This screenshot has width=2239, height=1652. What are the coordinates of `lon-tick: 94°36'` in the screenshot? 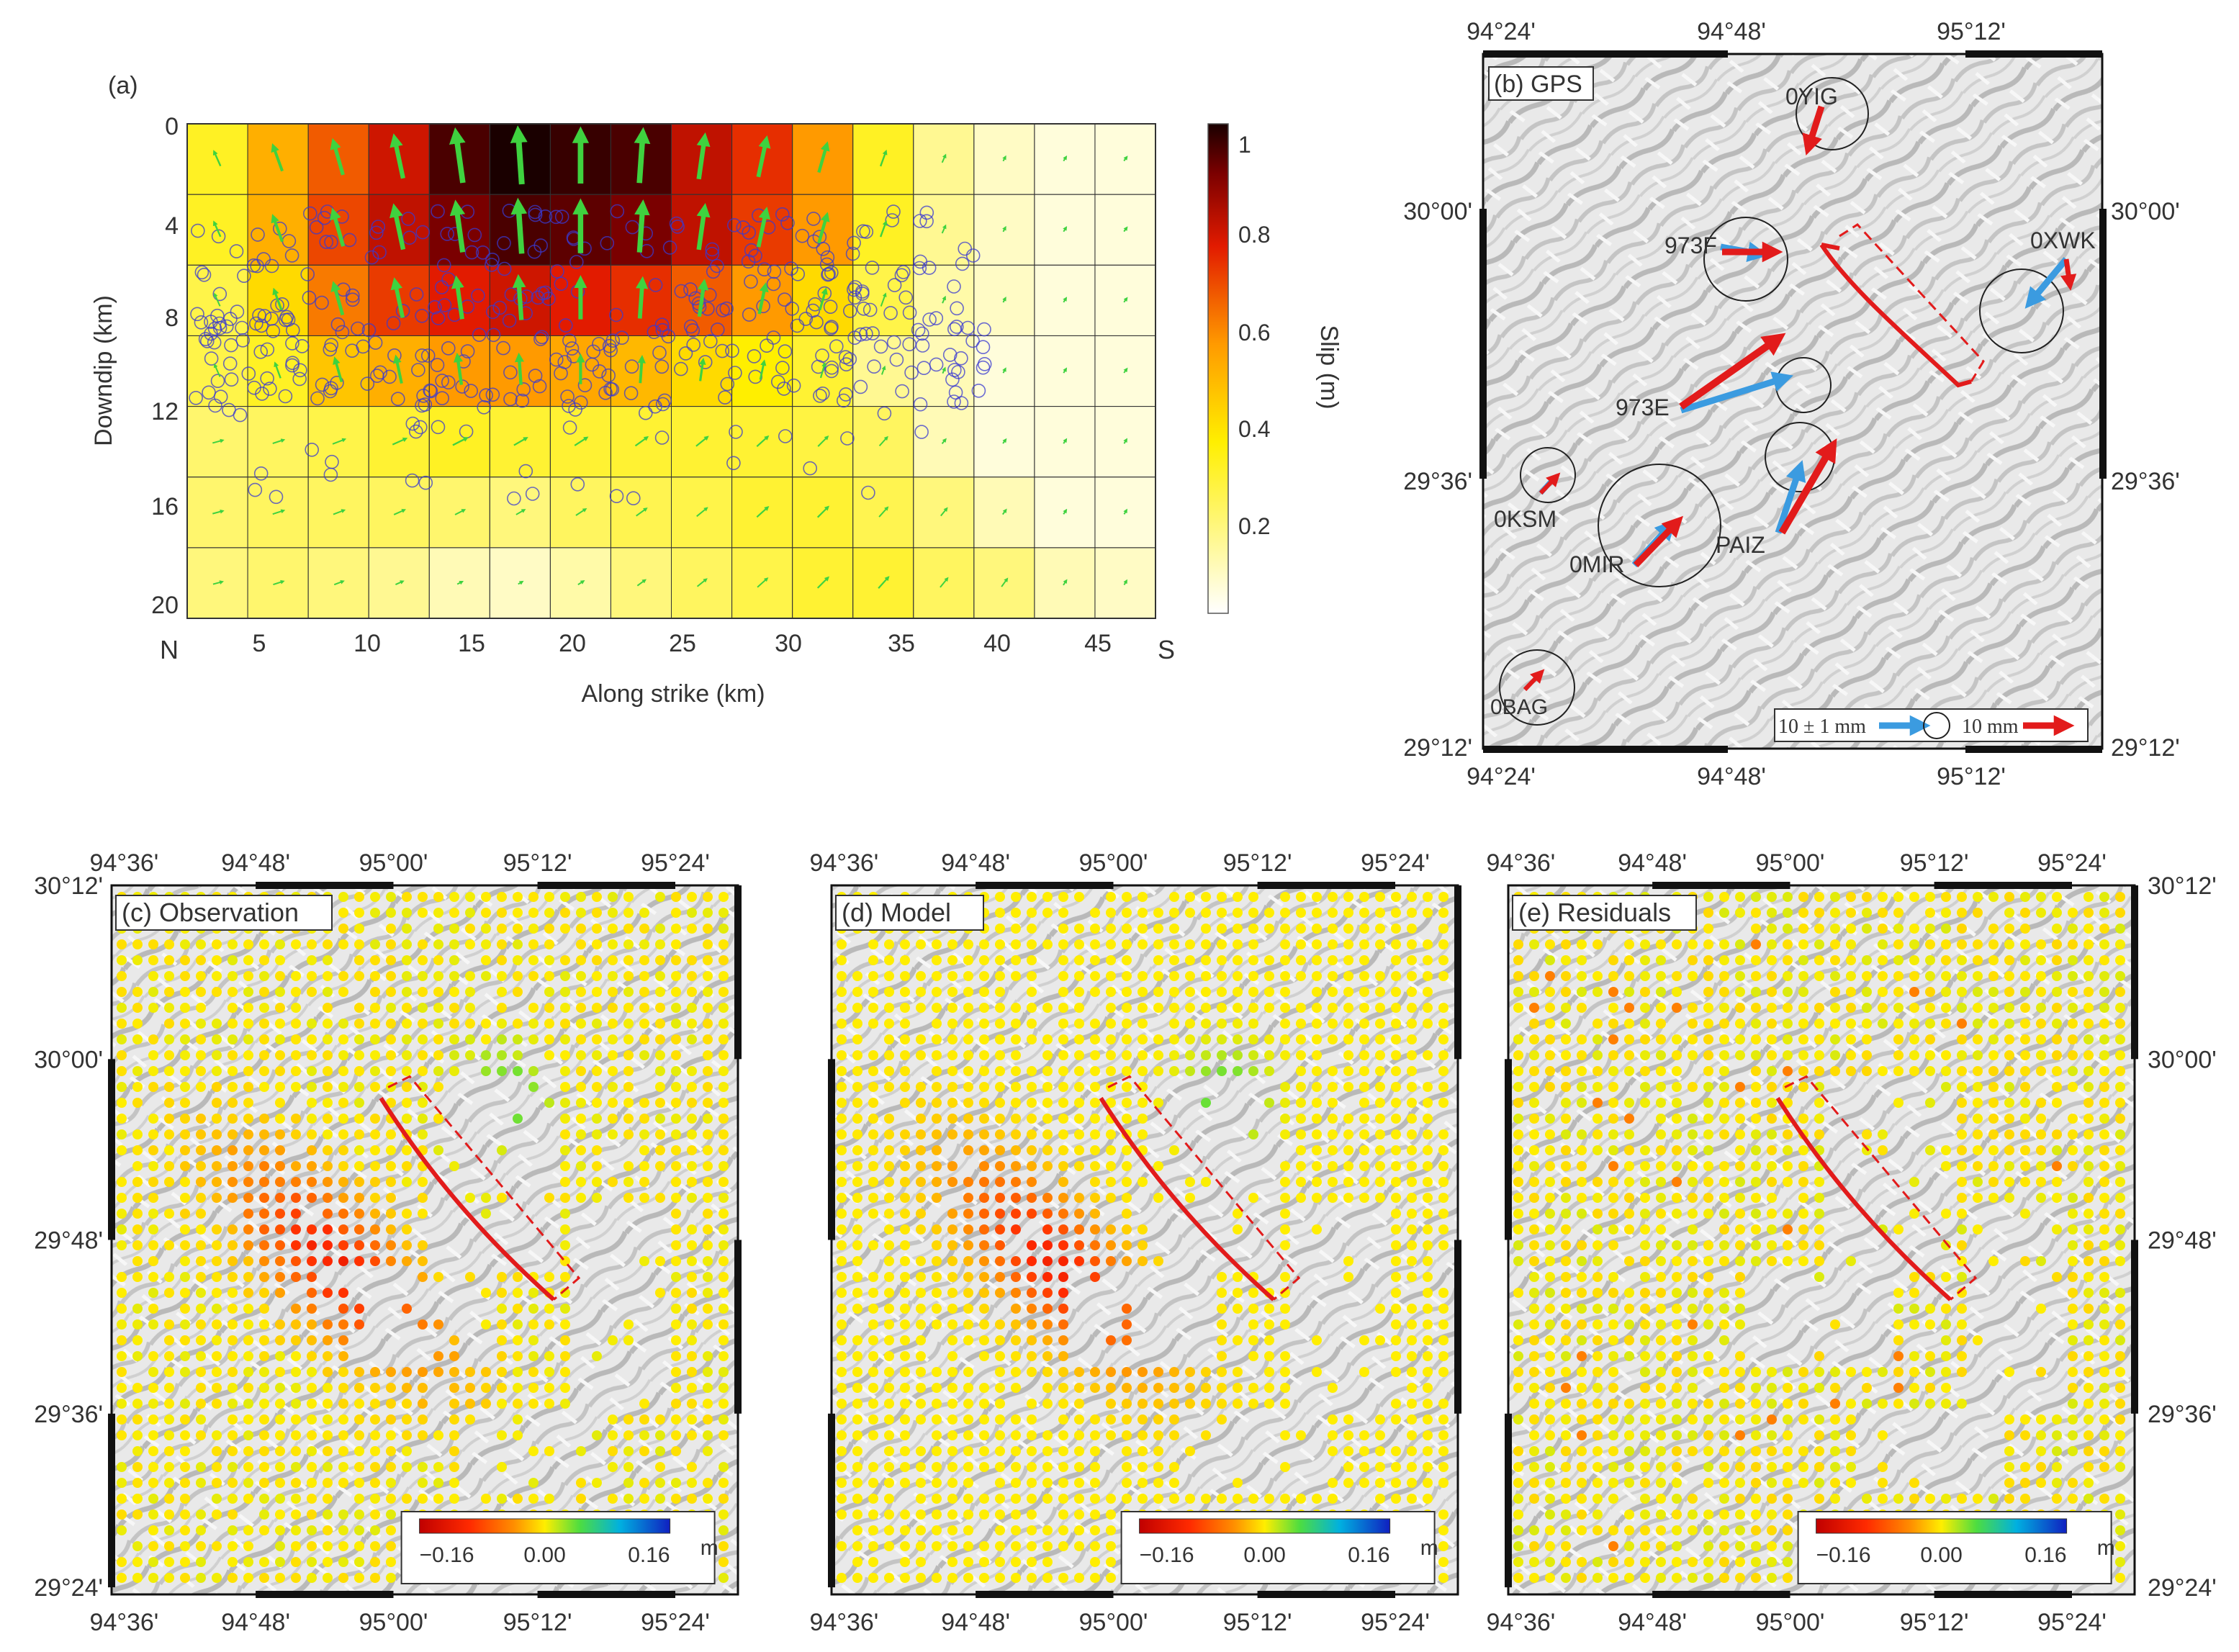 It's located at (125, 1623).